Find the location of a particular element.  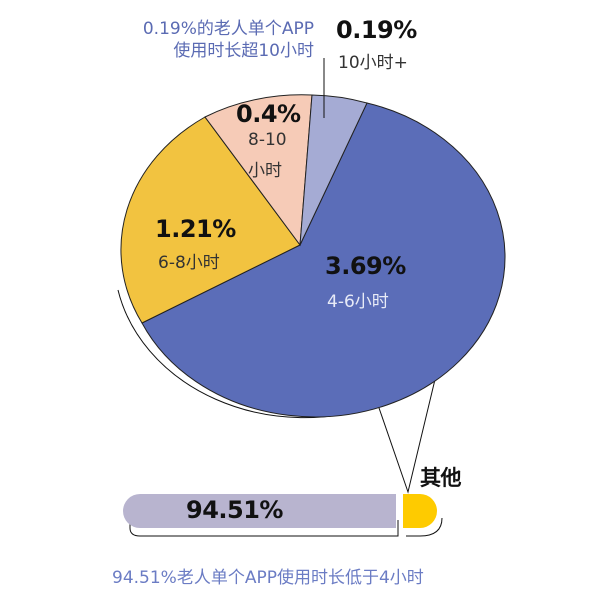

slice-label-8-10h-line2: 小时 is located at coordinates (265, 171).